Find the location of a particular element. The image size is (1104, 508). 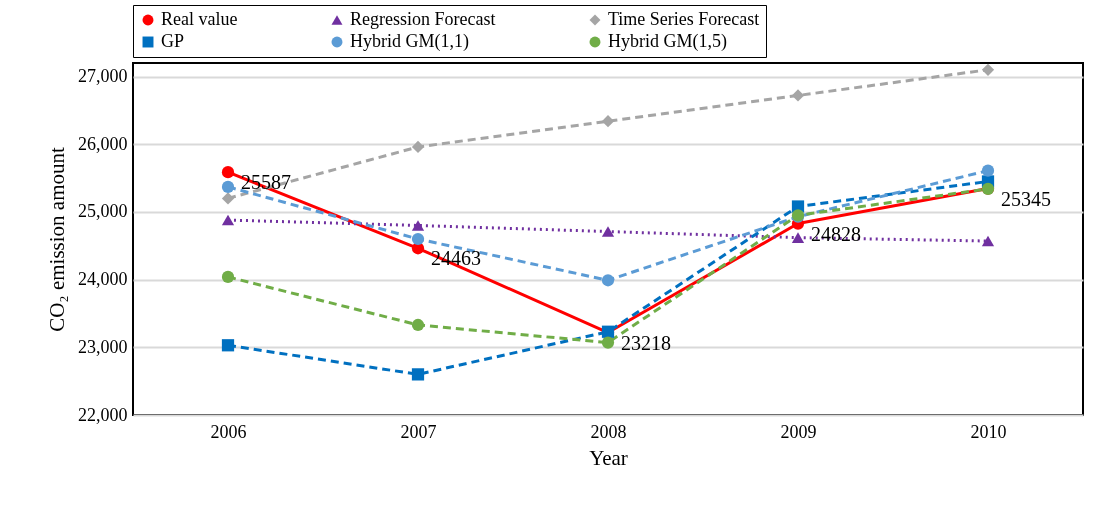

y-axis-title: CO₂ emission amount is located at coordinates (57, 239).